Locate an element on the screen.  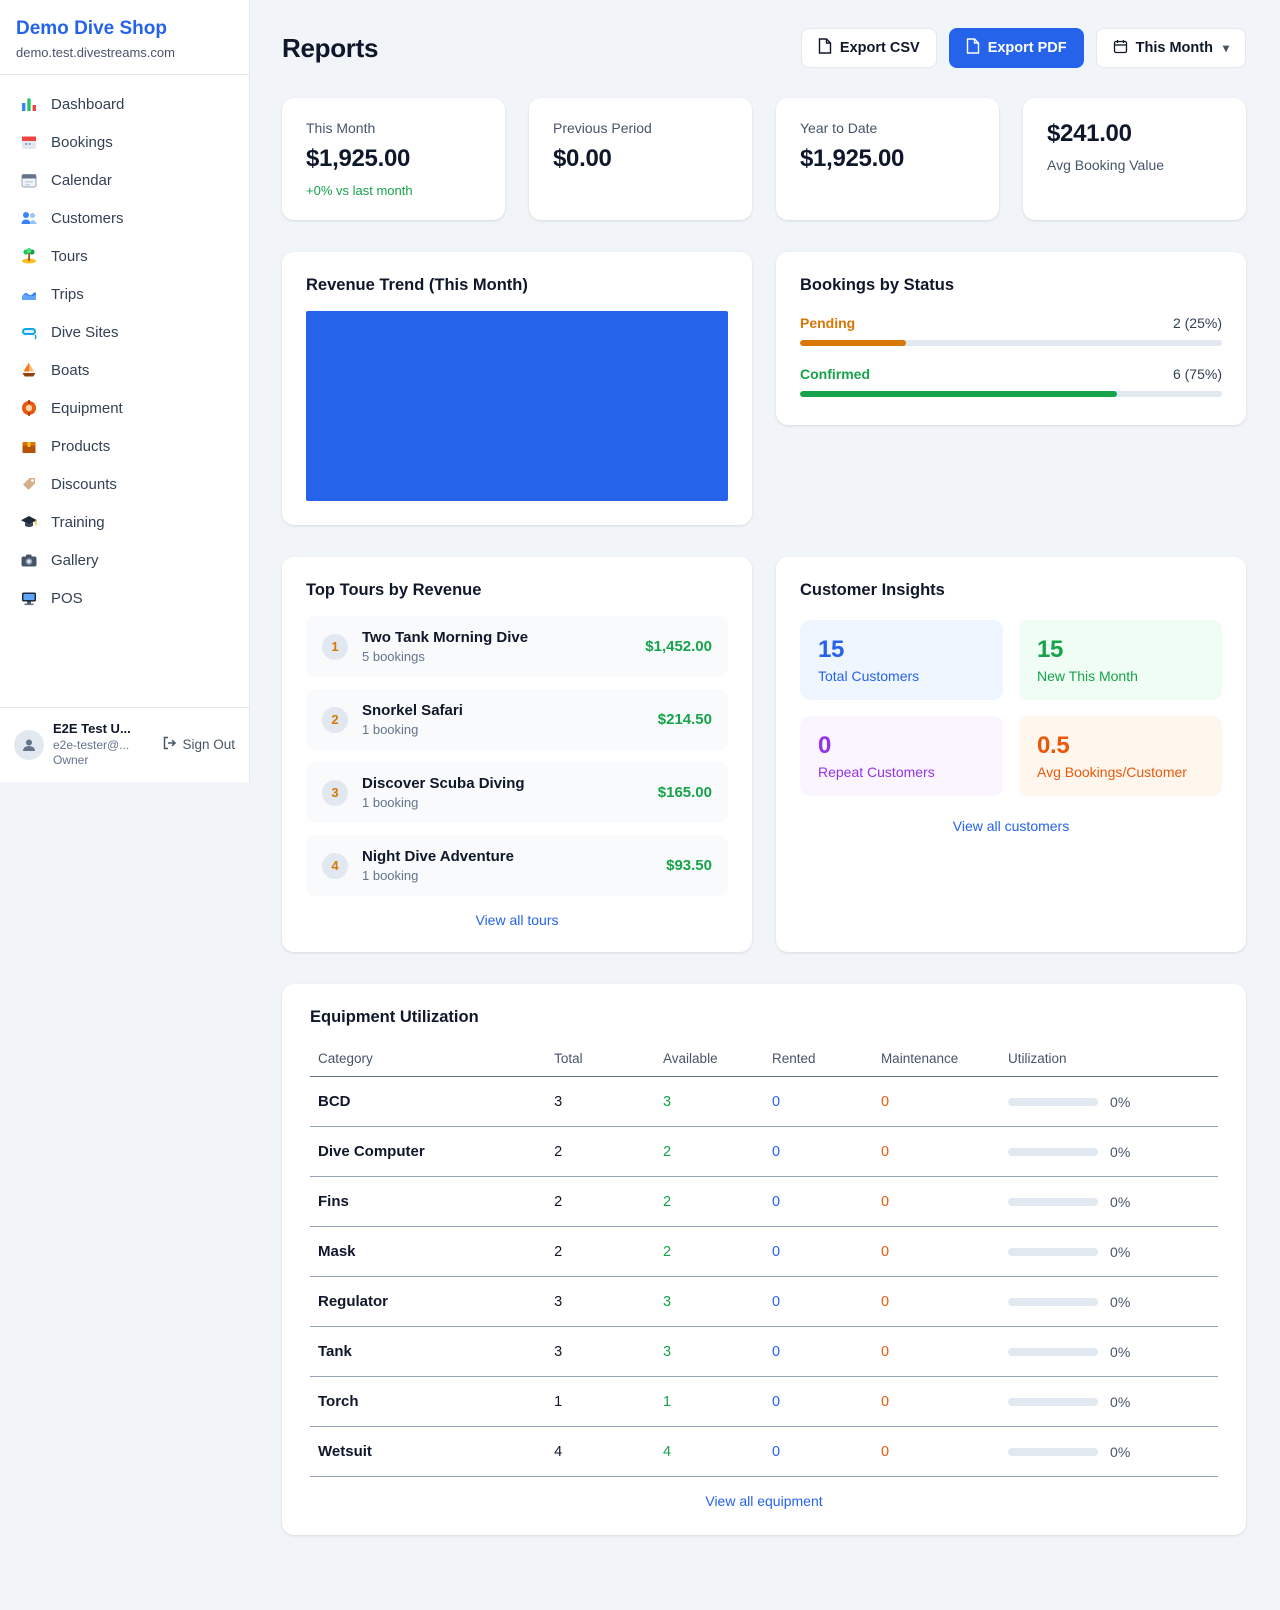
sidebar-item-label: Trips is located at coordinates (67, 294).